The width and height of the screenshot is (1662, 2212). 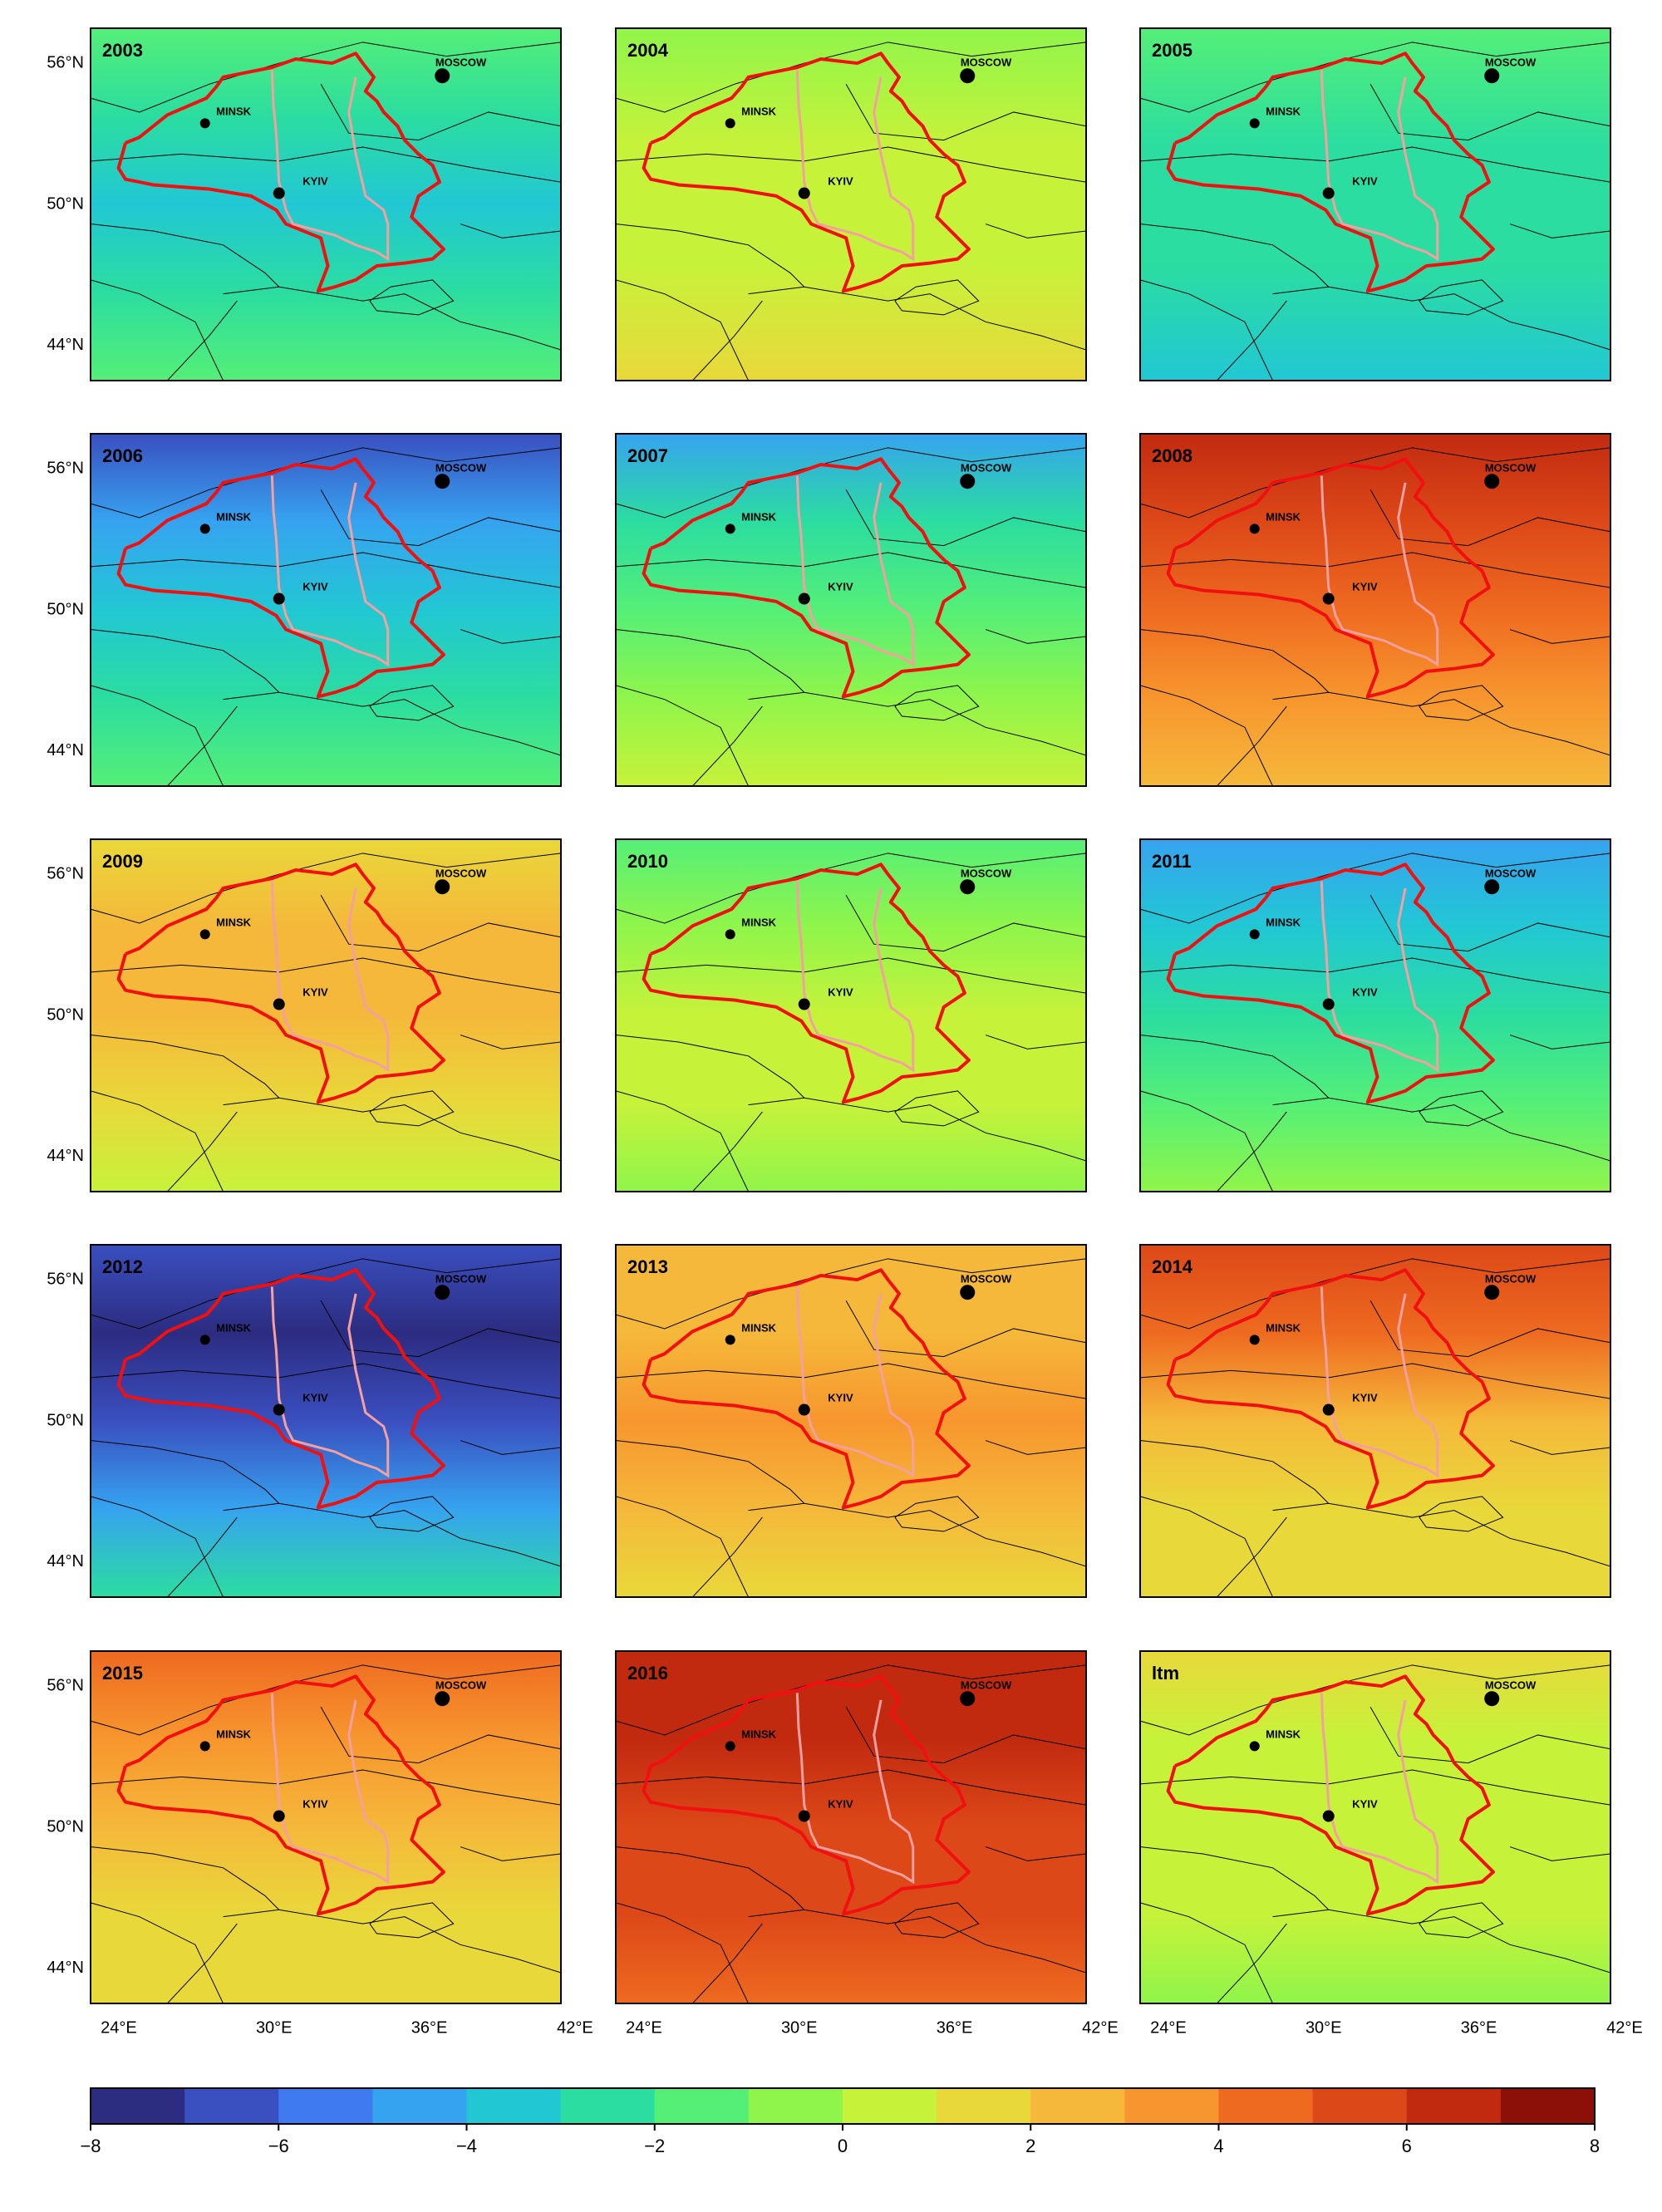 What do you see at coordinates (122, 51) in the screenshot?
I see `panel-label: 2003` at bounding box center [122, 51].